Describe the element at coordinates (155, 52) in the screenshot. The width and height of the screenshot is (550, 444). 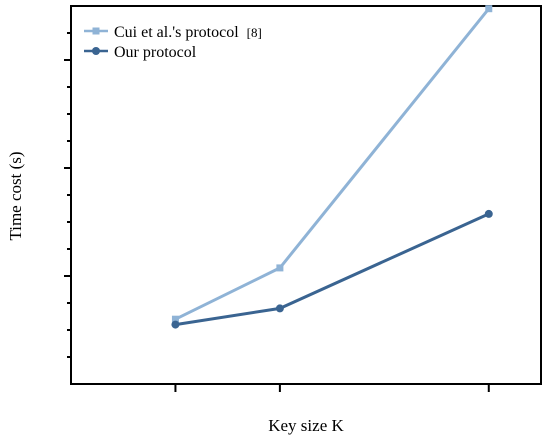
I see `legend-label-ours: Our protocol` at that location.